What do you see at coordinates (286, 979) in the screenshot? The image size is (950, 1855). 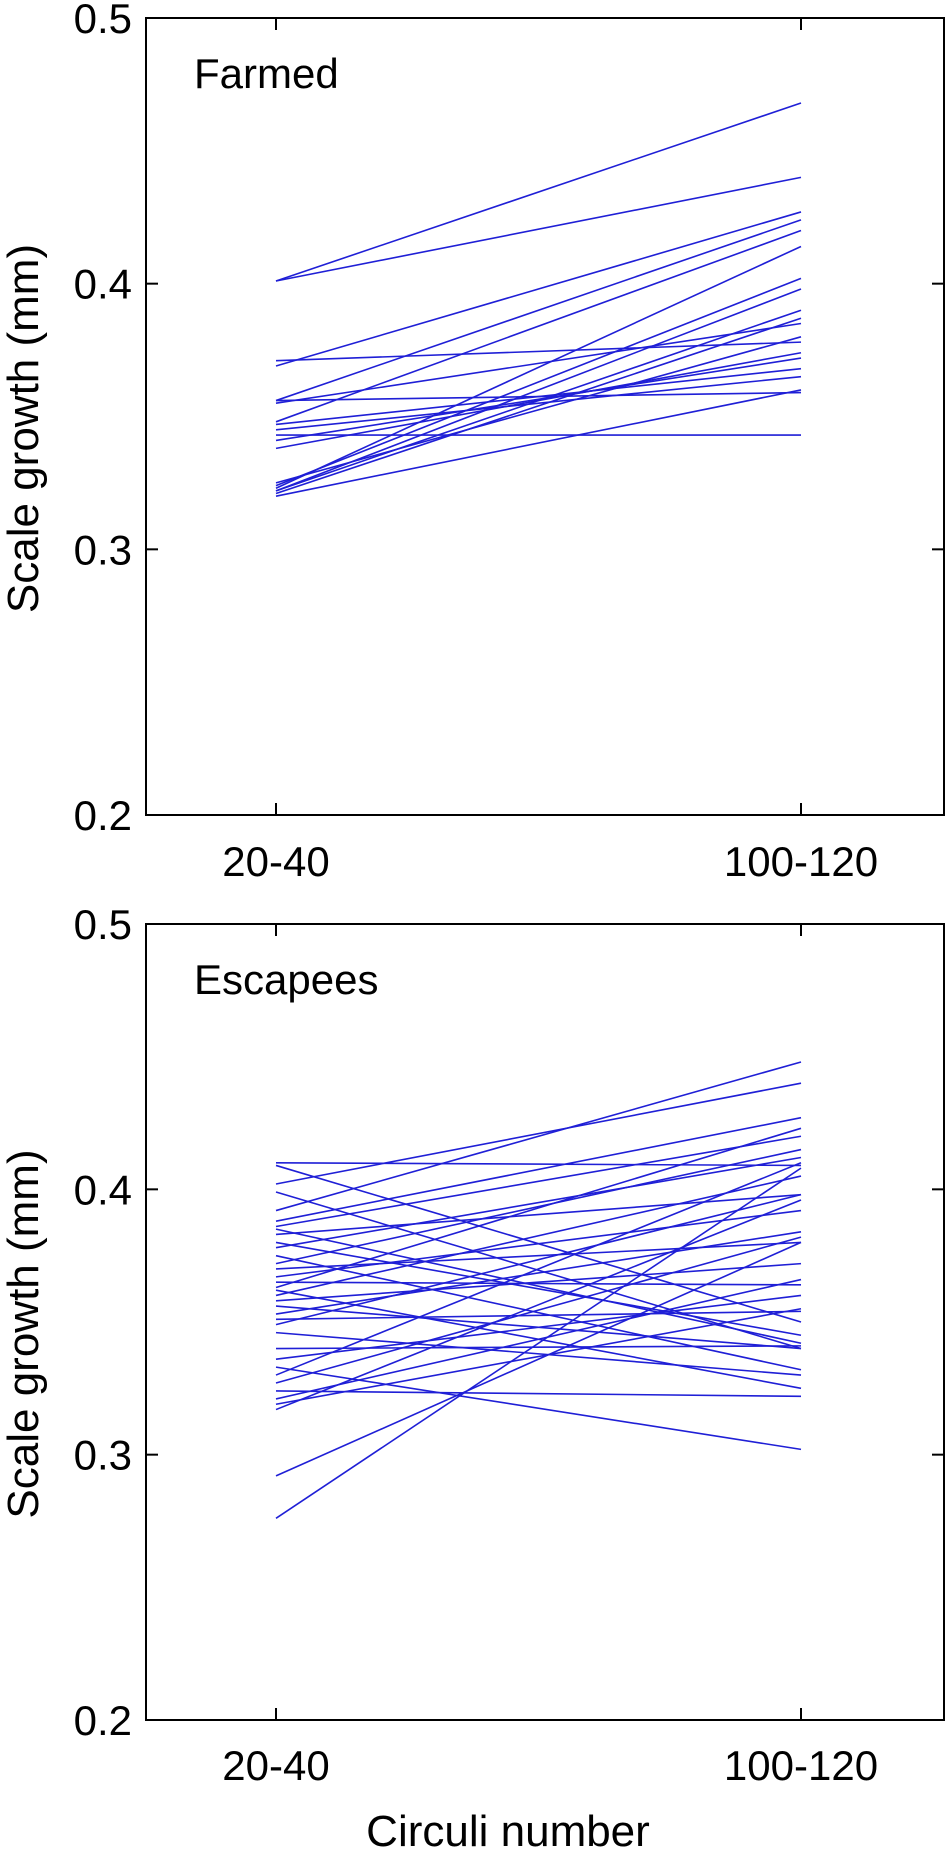 I see `panel-label: Escapees` at bounding box center [286, 979].